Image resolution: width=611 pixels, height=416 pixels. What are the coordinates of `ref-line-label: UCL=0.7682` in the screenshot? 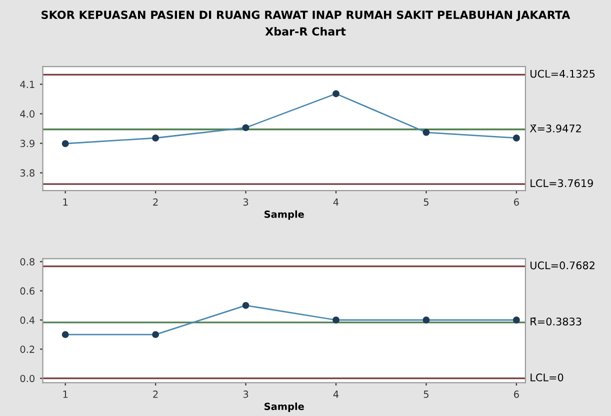 It's located at (562, 265).